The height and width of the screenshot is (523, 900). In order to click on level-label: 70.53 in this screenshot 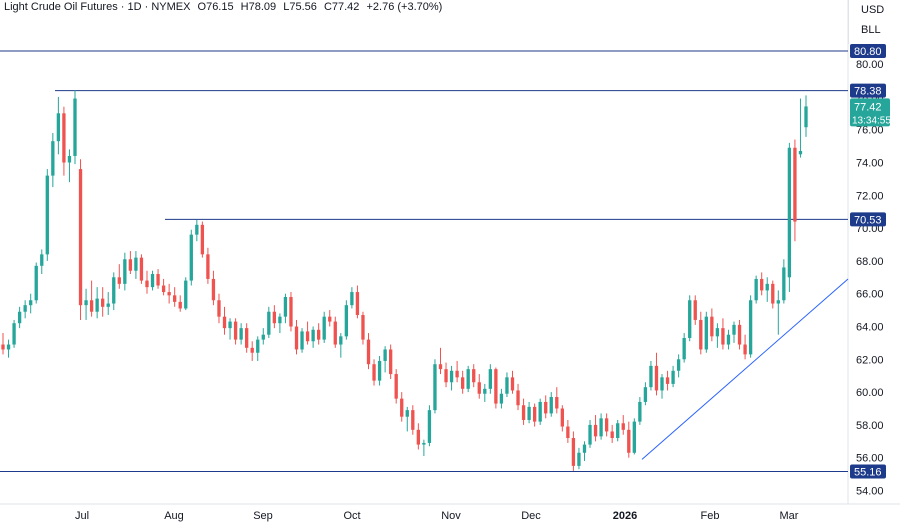, I will do `click(868, 220)`.